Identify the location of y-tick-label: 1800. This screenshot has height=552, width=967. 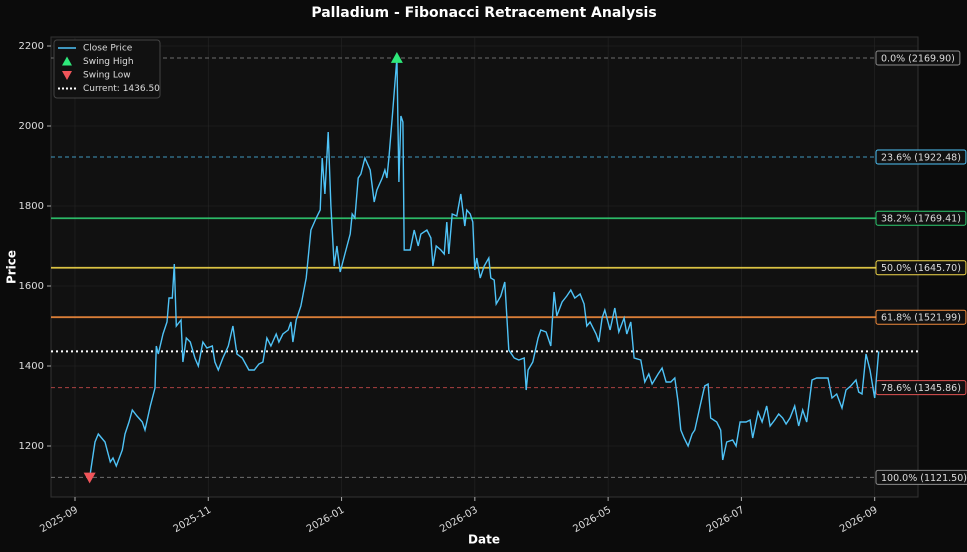
(31, 206).